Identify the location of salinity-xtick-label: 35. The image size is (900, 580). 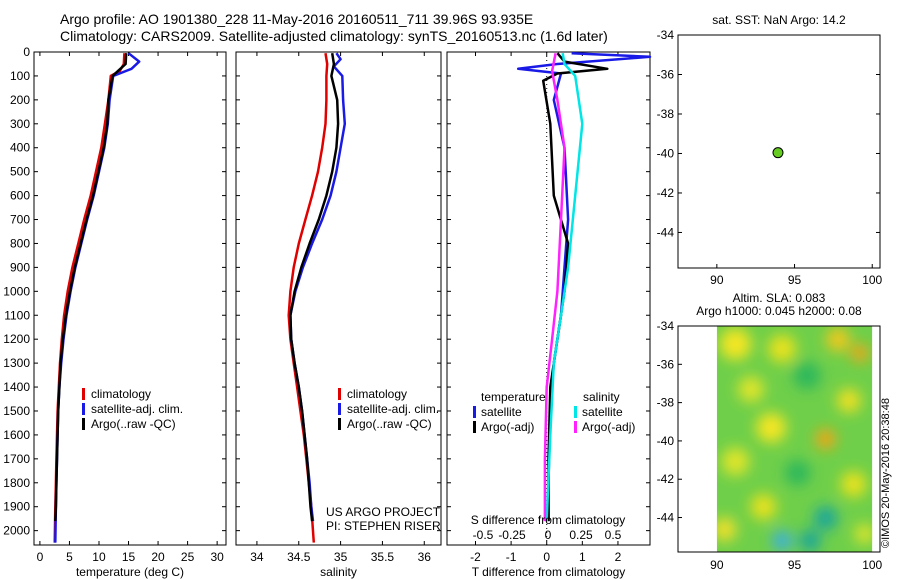
(341, 557).